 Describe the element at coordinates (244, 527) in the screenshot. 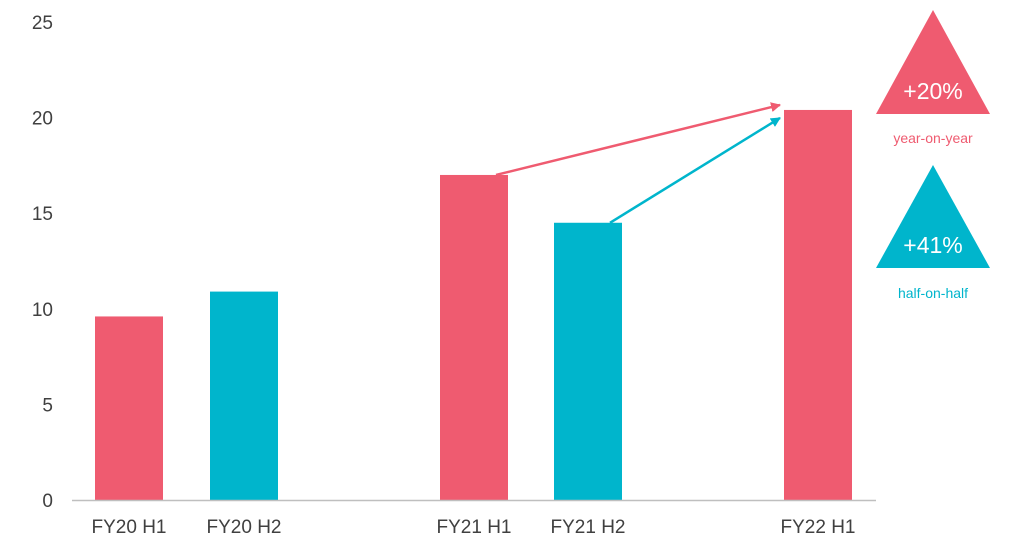

I see `x-tick-label: FY20 H2` at that location.